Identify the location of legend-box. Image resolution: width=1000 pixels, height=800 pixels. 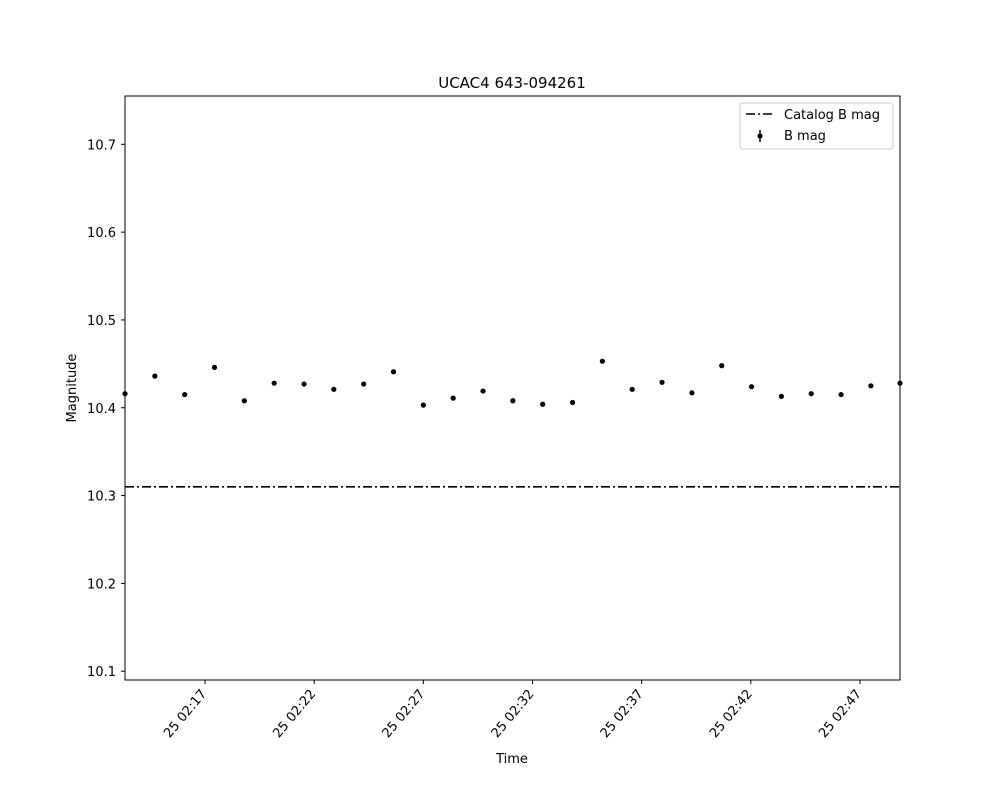
(816, 126).